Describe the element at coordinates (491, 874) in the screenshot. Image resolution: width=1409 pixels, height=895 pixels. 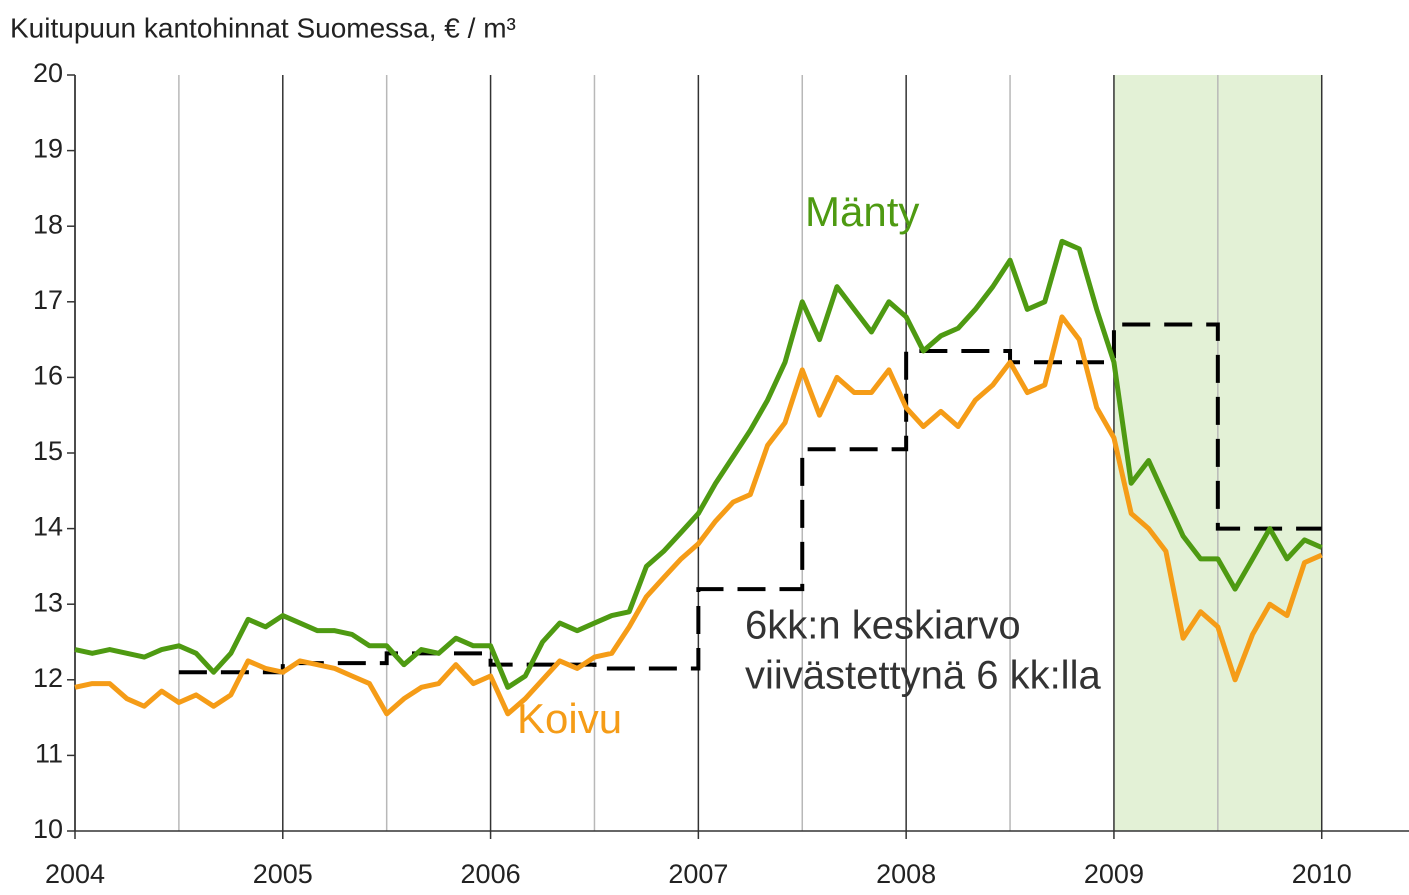
I see `x-tick-label: 2006` at that location.